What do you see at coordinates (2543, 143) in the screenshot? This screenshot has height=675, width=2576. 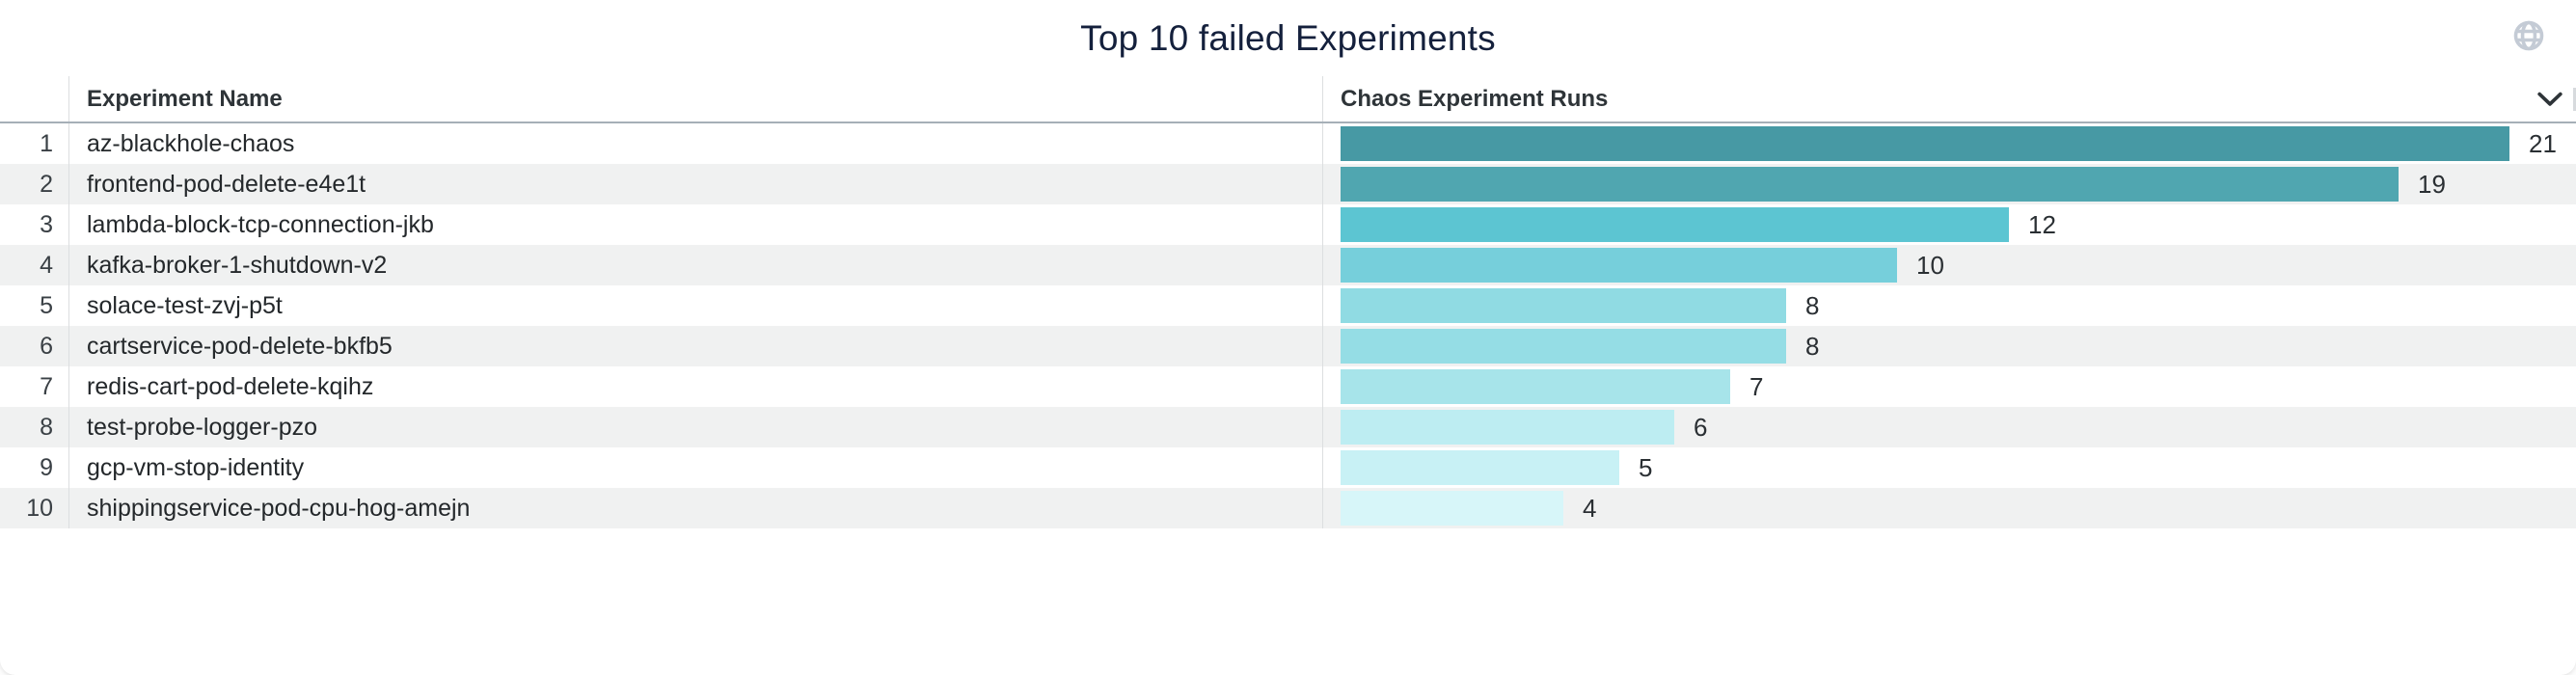 I see `bar-value-label: 21` at bounding box center [2543, 143].